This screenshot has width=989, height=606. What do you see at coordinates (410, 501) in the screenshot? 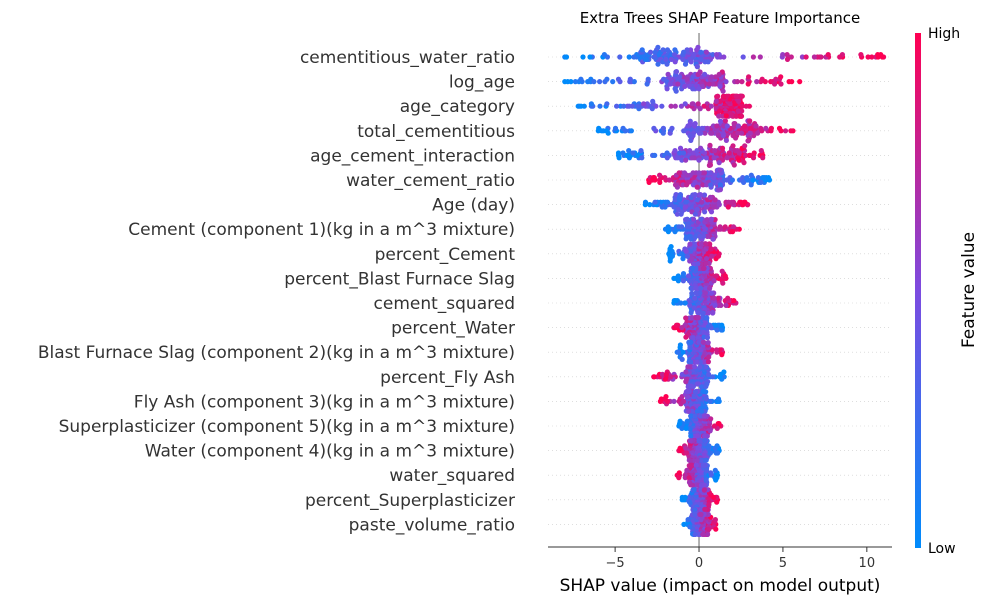
I see `feature-label: percent_Superplasticizer` at bounding box center [410, 501].